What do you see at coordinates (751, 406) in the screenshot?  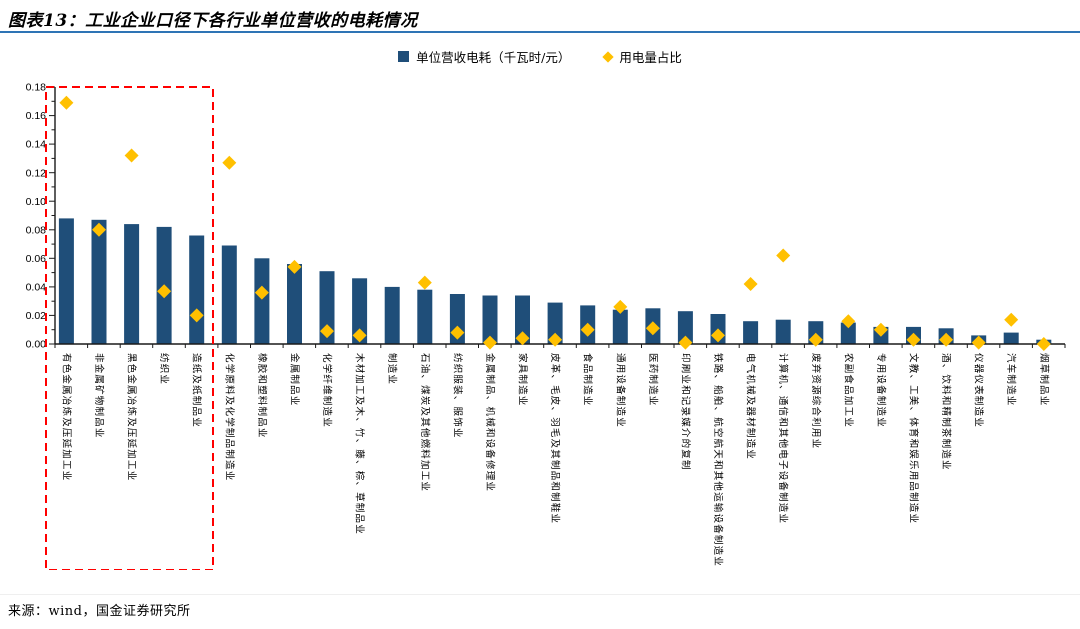 I see `category-label: 电气机械及器材制造业` at bounding box center [751, 406].